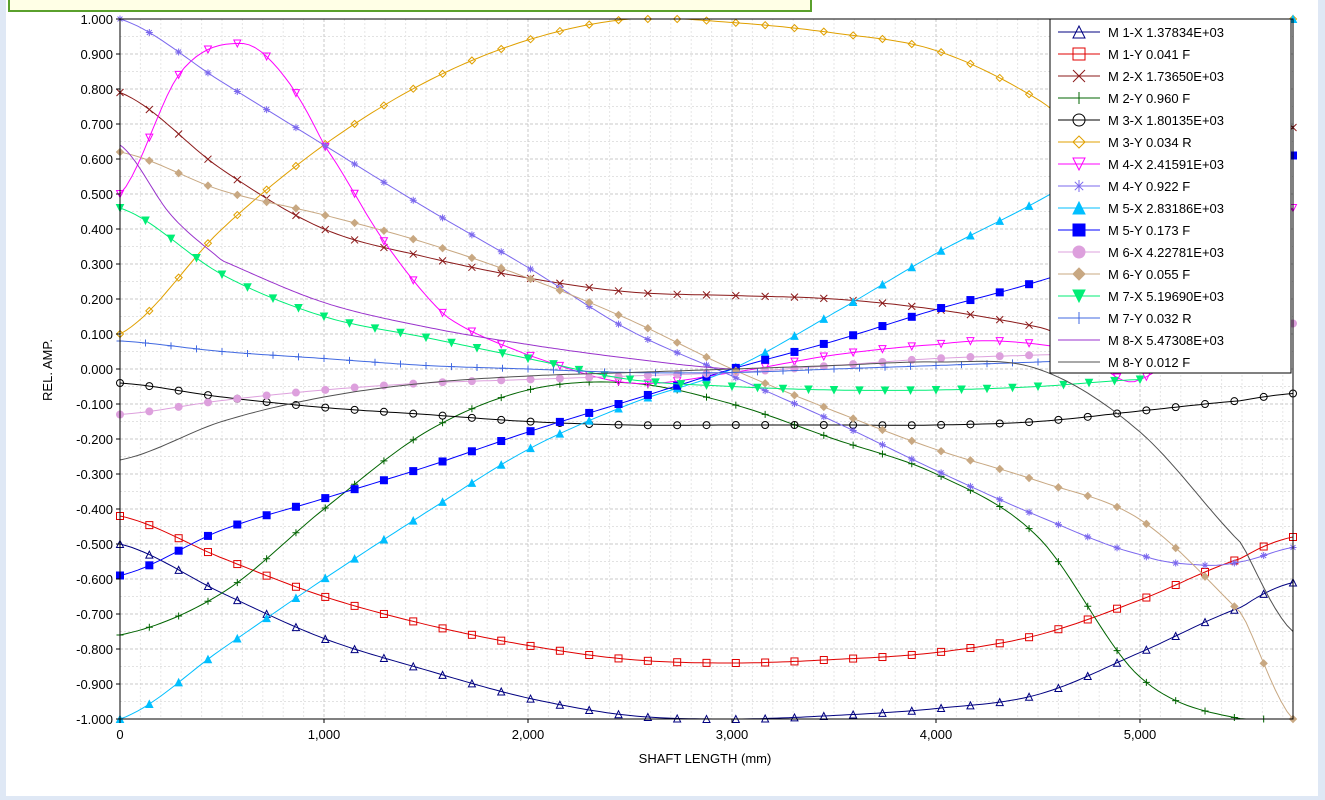  What do you see at coordinates (1141, 76) in the screenshot?
I see `legend-entry-3: M 2-X 1.73650E+03` at bounding box center [1141, 76].